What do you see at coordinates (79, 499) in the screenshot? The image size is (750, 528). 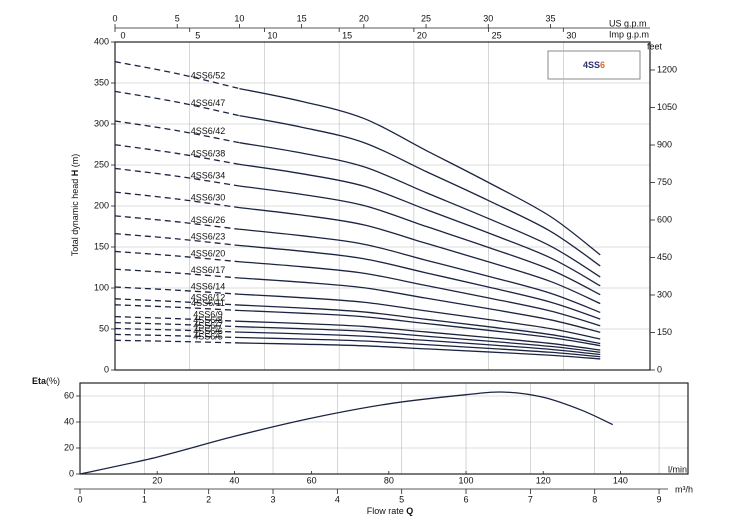 I see `m3h-tick-label: 0` at bounding box center [79, 499].